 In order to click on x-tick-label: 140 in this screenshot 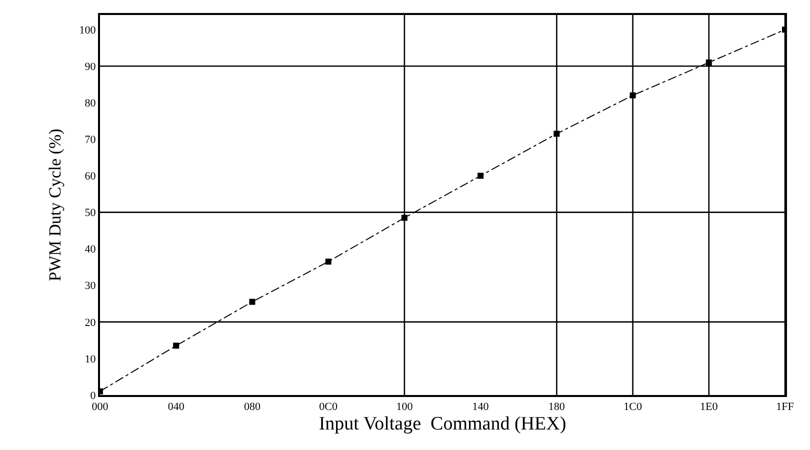, I will do `click(481, 407)`.